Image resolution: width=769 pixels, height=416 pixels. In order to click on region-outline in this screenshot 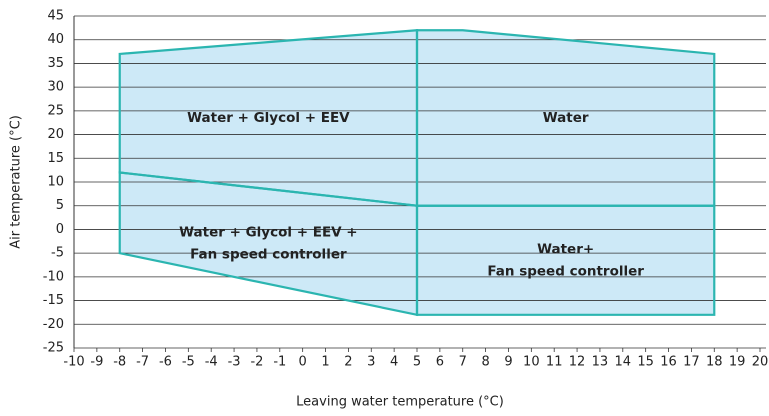, I will do `click(565, 260)`.